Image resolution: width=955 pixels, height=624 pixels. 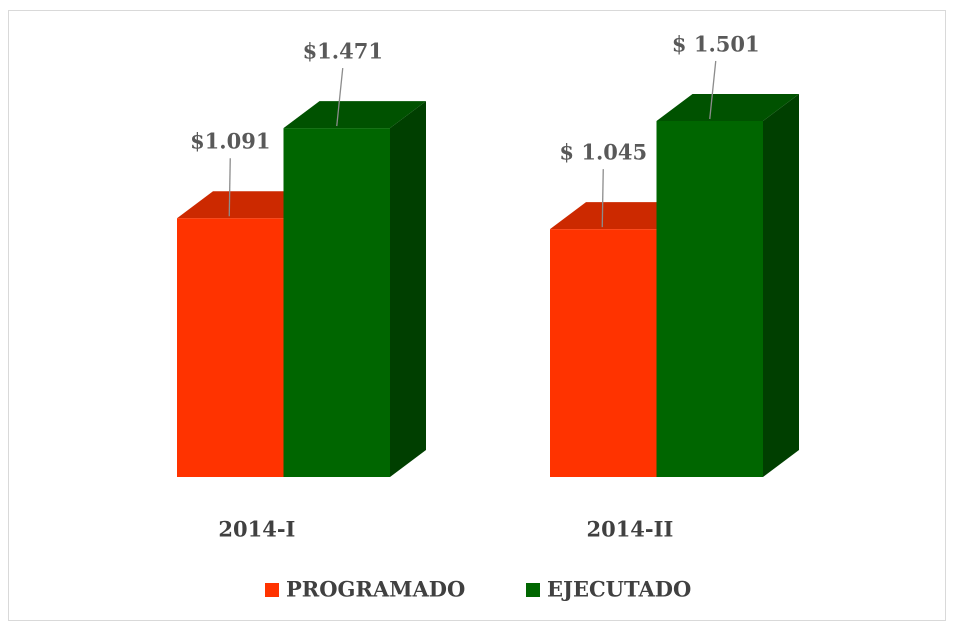 What do you see at coordinates (603, 152) in the screenshot?
I see `data-label: $ 1.045` at bounding box center [603, 152].